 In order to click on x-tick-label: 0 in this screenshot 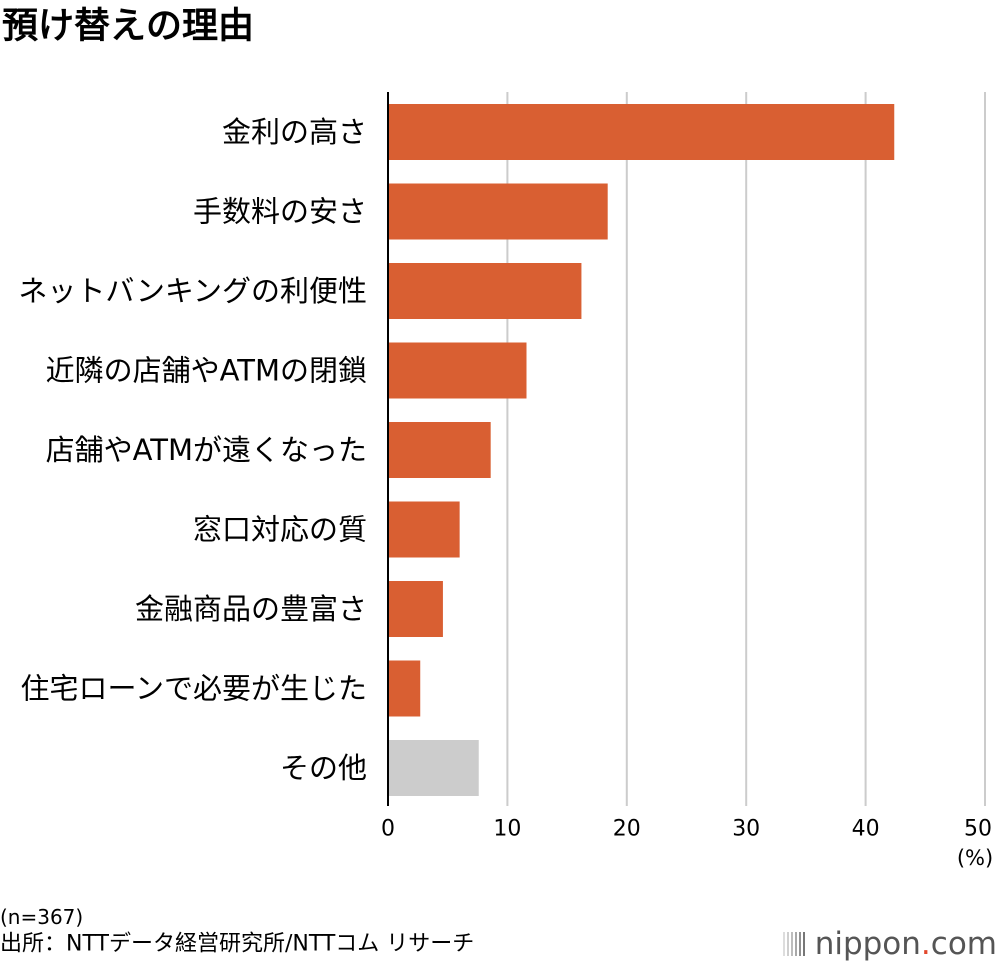, I will do `click(388, 829)`.